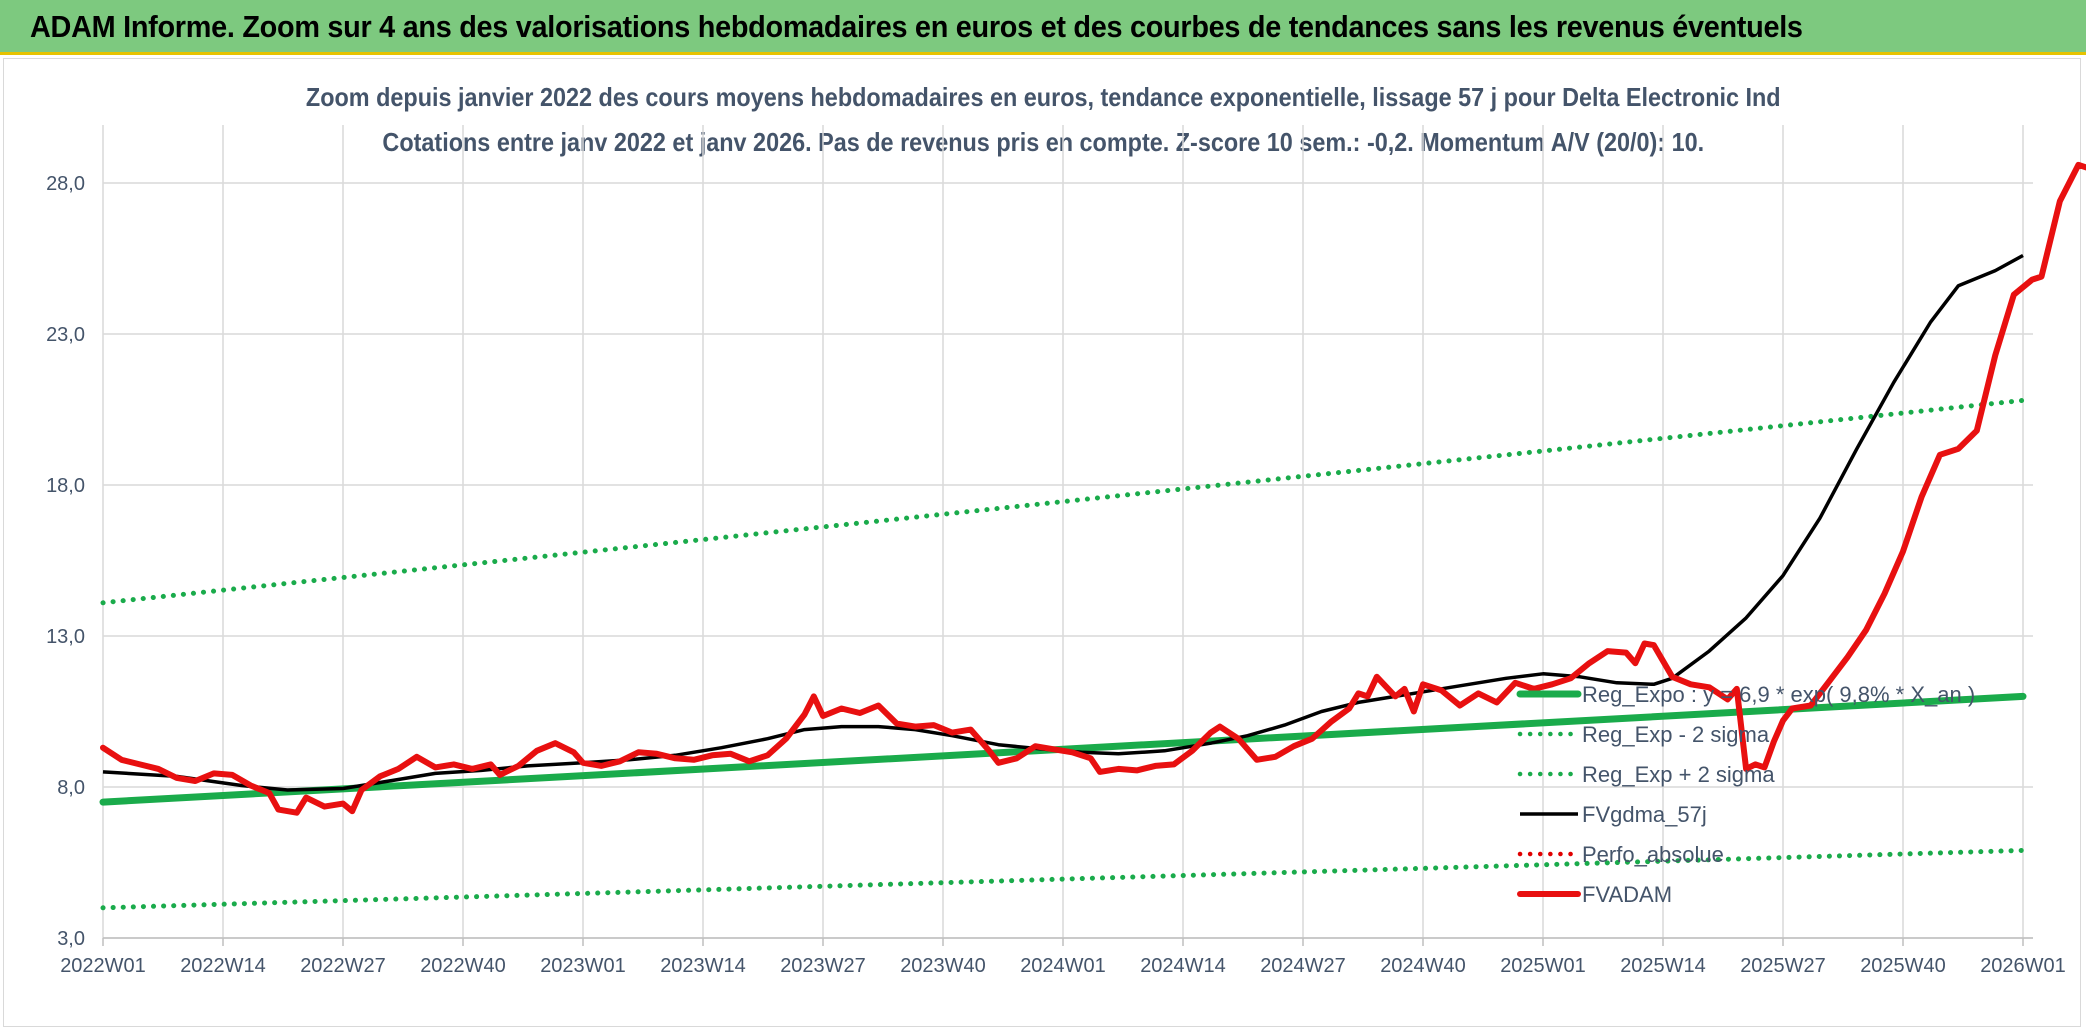  Describe the element at coordinates (71, 788) in the screenshot. I see `y-tick-label: 8,0` at that location.